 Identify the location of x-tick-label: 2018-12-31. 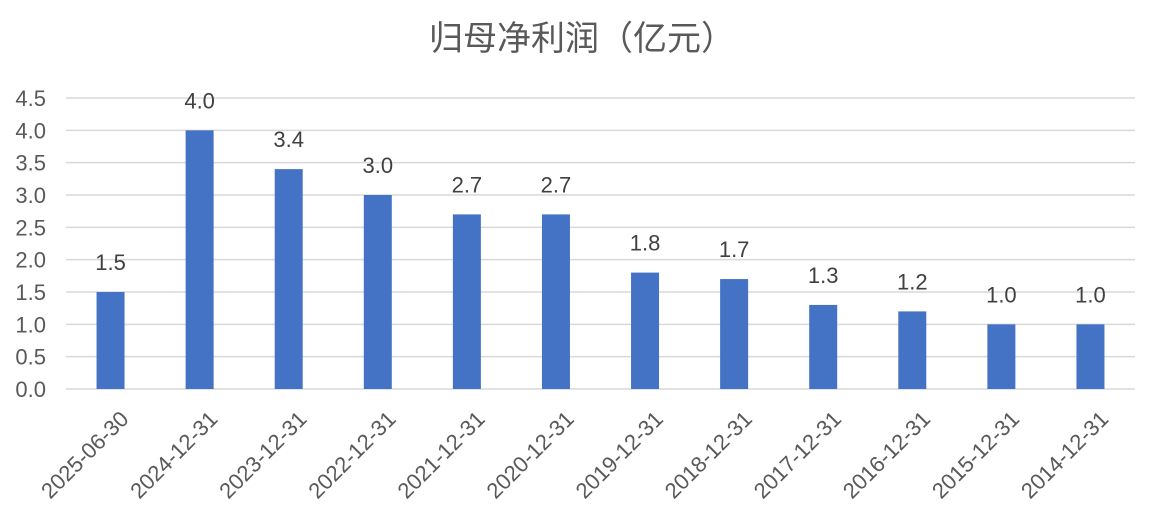
(708, 454).